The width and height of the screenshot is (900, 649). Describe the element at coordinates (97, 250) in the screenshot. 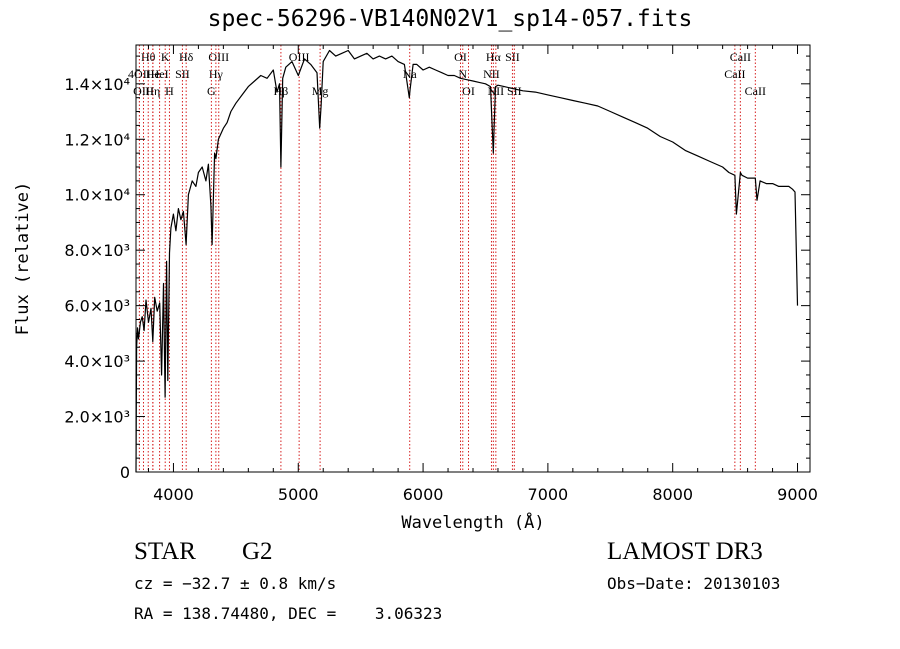

I see `y-tick-label-4: 8.0×10³` at that location.